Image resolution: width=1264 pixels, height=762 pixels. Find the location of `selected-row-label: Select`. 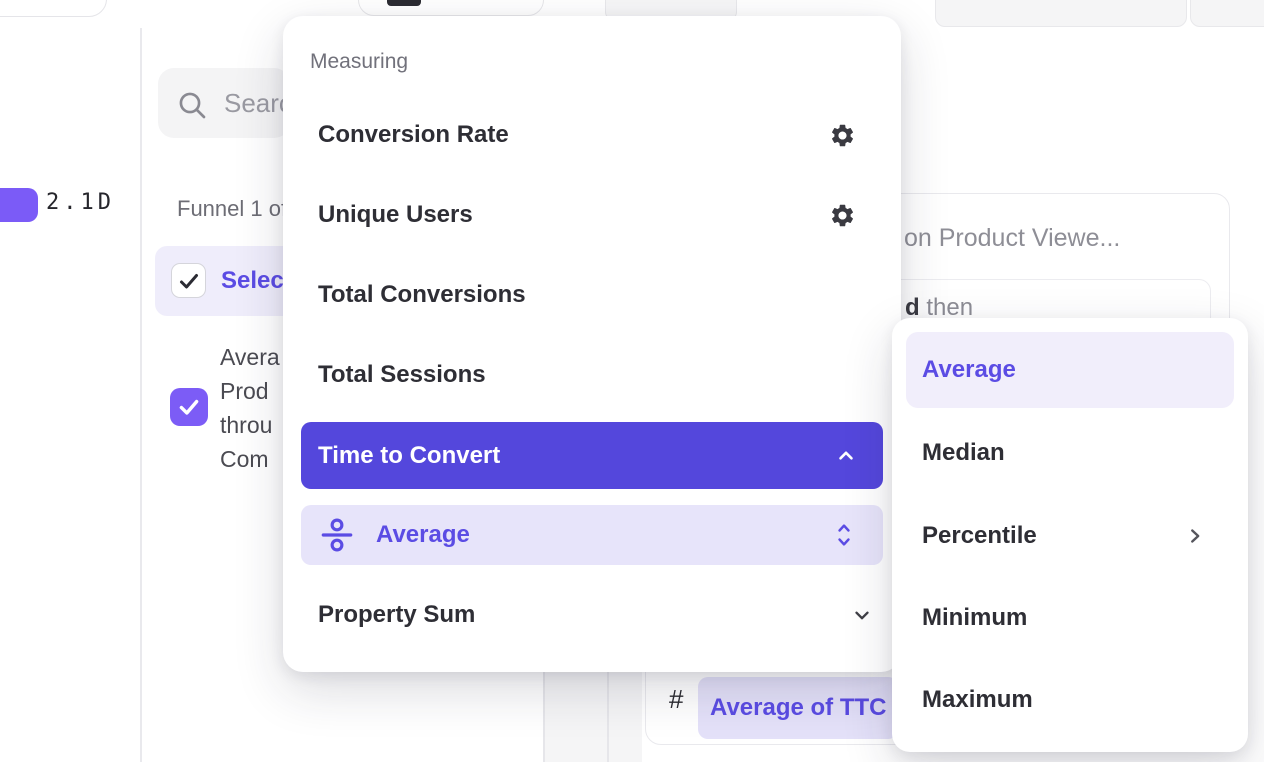

selected-row-label: Select is located at coordinates (256, 280).